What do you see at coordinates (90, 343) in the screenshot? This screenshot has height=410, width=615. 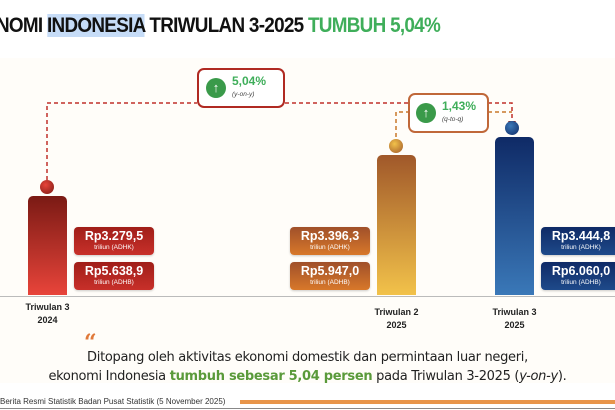 I see `quote-icon: “` at bounding box center [90, 343].